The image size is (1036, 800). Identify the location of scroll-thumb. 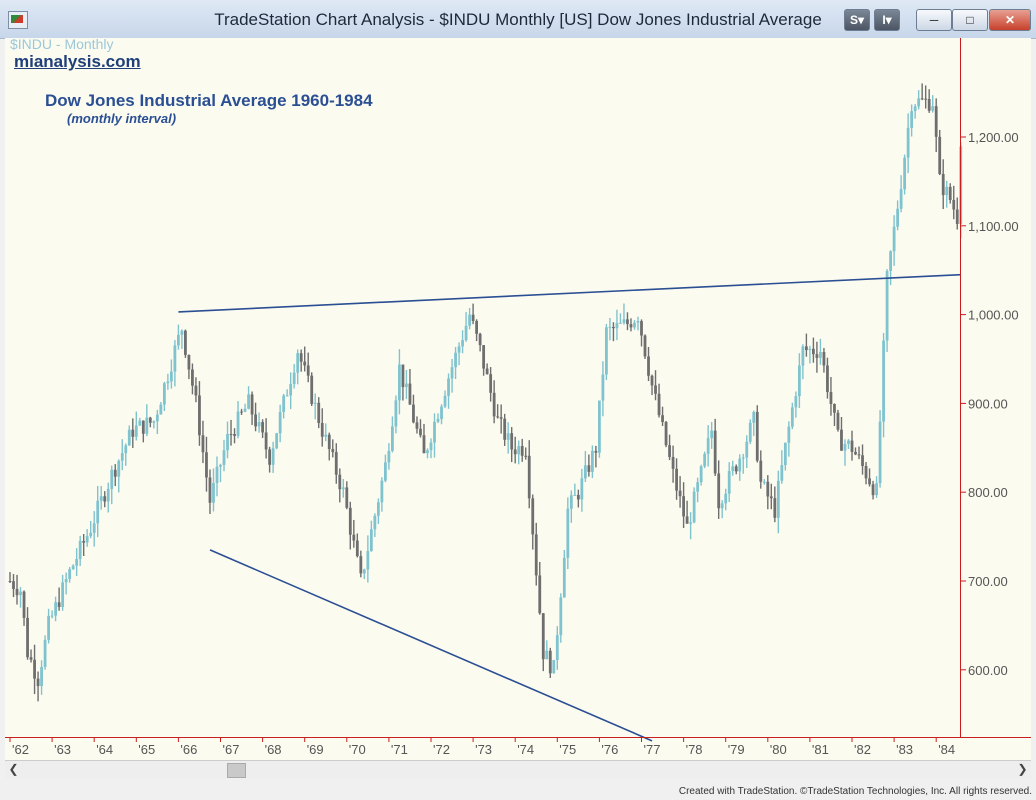
(236, 770).